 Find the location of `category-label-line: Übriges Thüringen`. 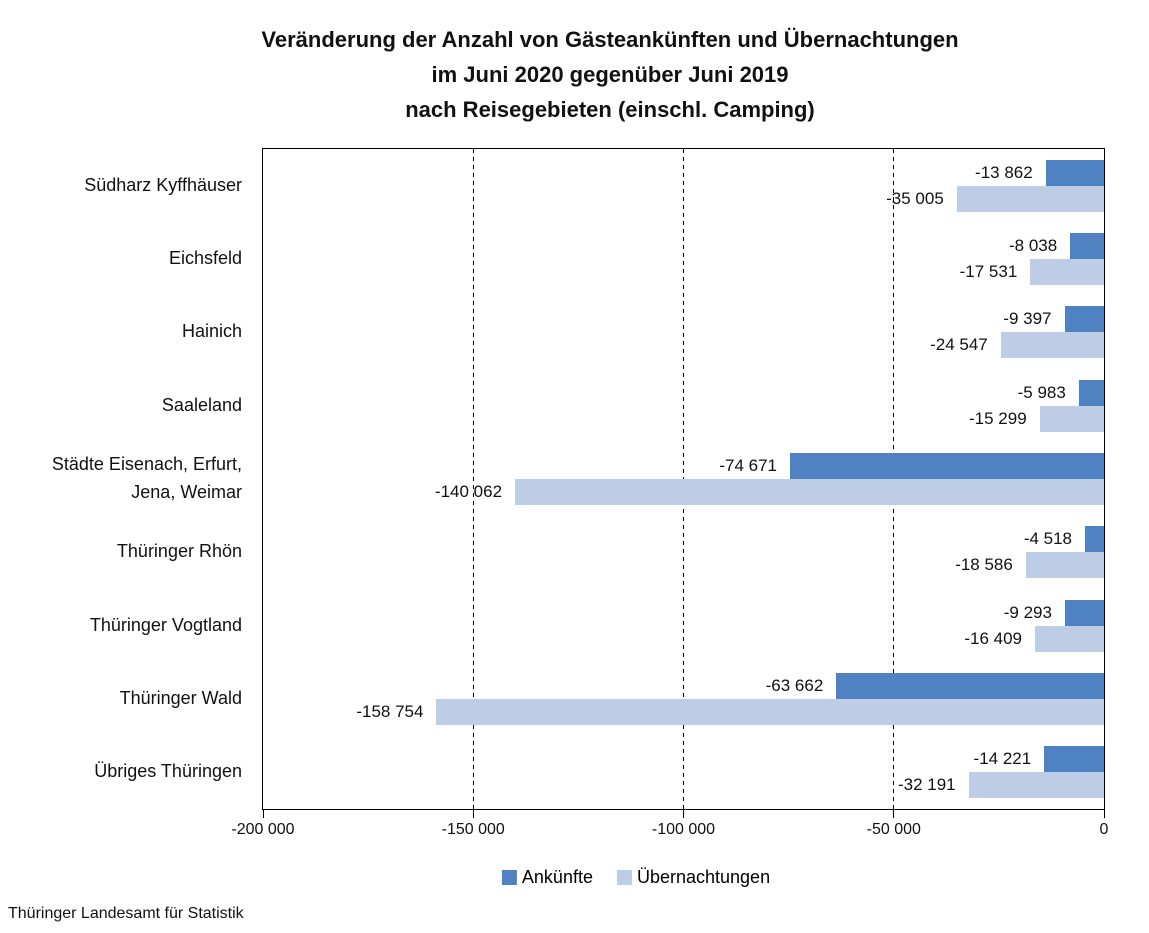

category-label-line: Übriges Thüringen is located at coordinates (168, 771).